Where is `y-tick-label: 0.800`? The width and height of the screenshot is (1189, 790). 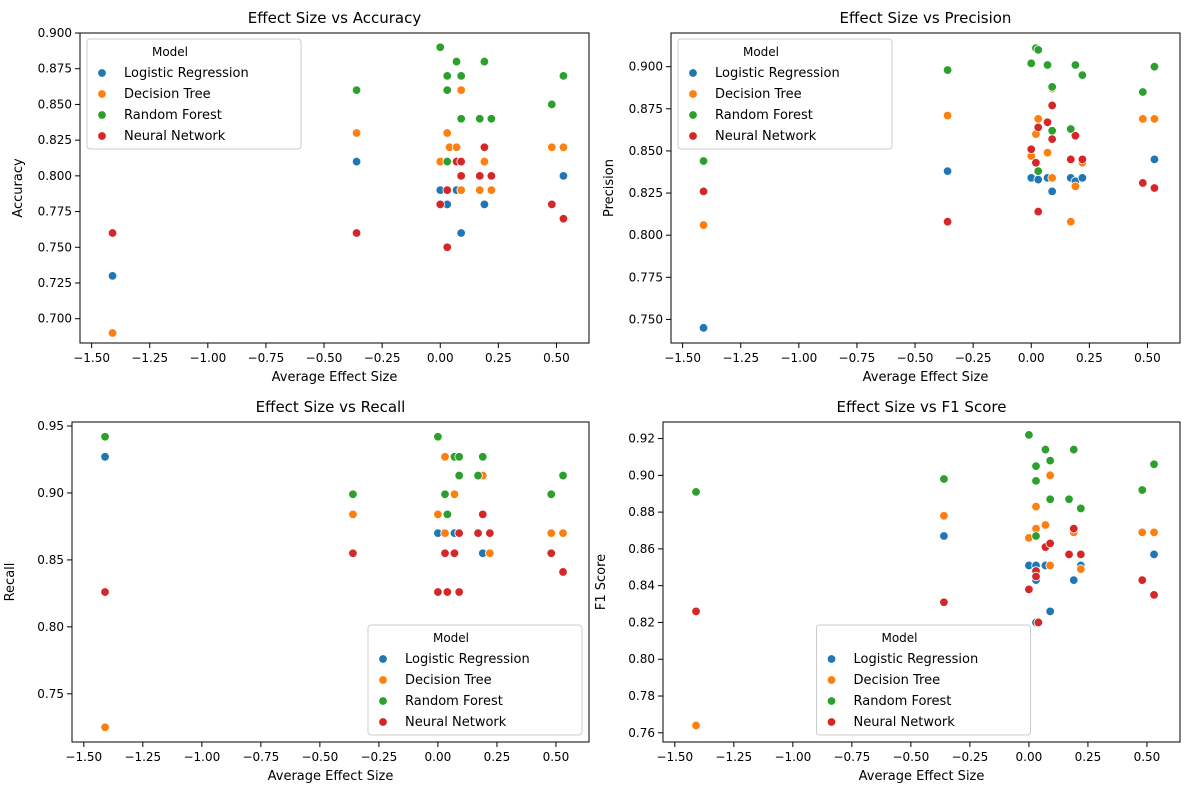 y-tick-label: 0.800 is located at coordinates (55, 176).